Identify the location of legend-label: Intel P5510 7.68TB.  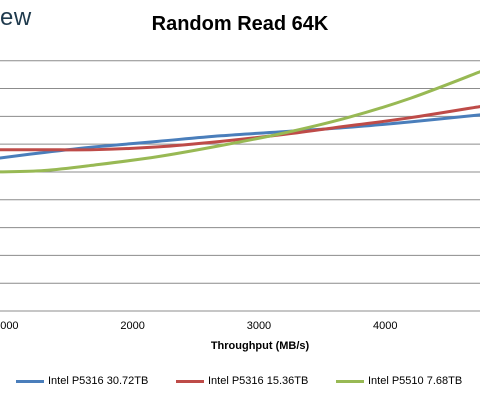
(415, 381).